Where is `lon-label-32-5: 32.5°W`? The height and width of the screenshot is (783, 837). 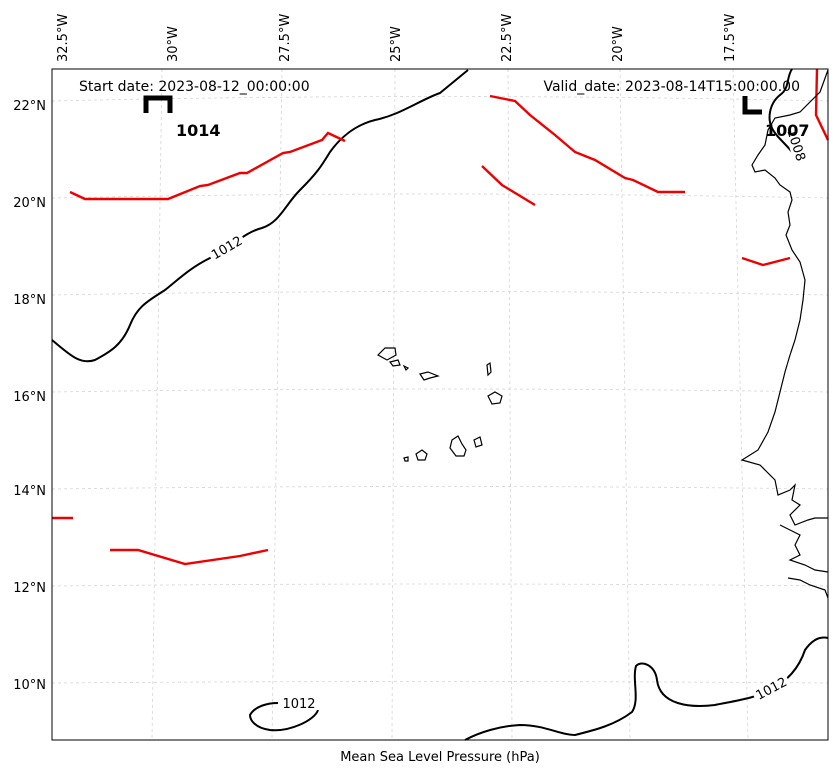 lon-label-32-5: 32.5°W is located at coordinates (63, 38).